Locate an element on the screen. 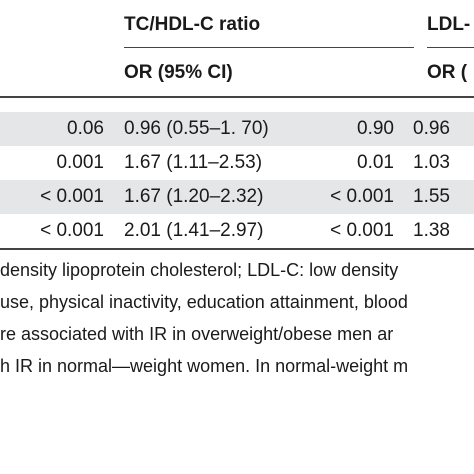 The image size is (474, 474). or-cell: 1.55 is located at coordinates (431, 196).